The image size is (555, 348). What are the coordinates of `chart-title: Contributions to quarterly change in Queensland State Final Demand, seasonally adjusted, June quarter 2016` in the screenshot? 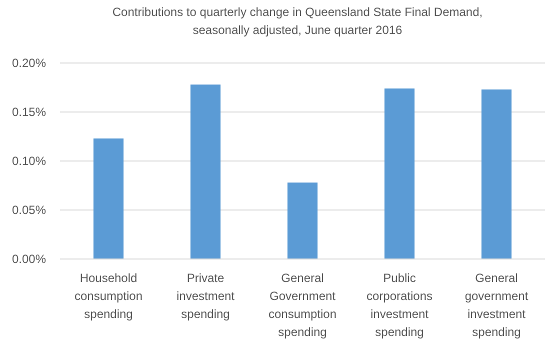 It's located at (297, 21).